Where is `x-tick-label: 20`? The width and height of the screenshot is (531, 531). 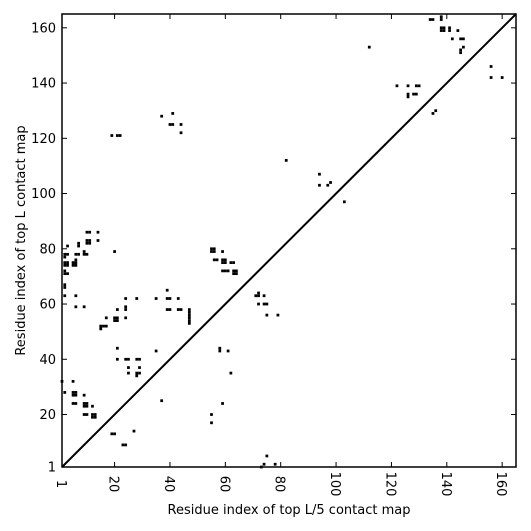 x-tick-label: 20 is located at coordinates (113, 484).